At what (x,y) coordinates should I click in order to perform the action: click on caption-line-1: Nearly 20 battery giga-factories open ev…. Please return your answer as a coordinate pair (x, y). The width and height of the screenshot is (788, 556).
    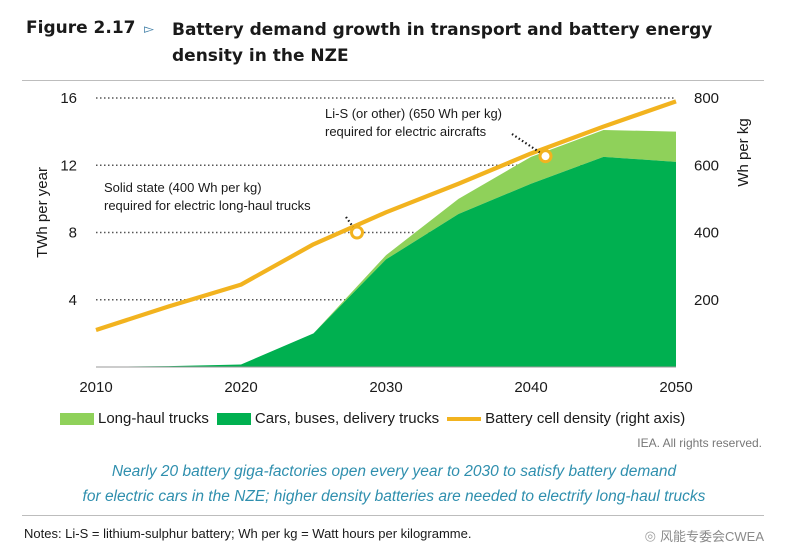
    Looking at the image, I should click on (394, 471).